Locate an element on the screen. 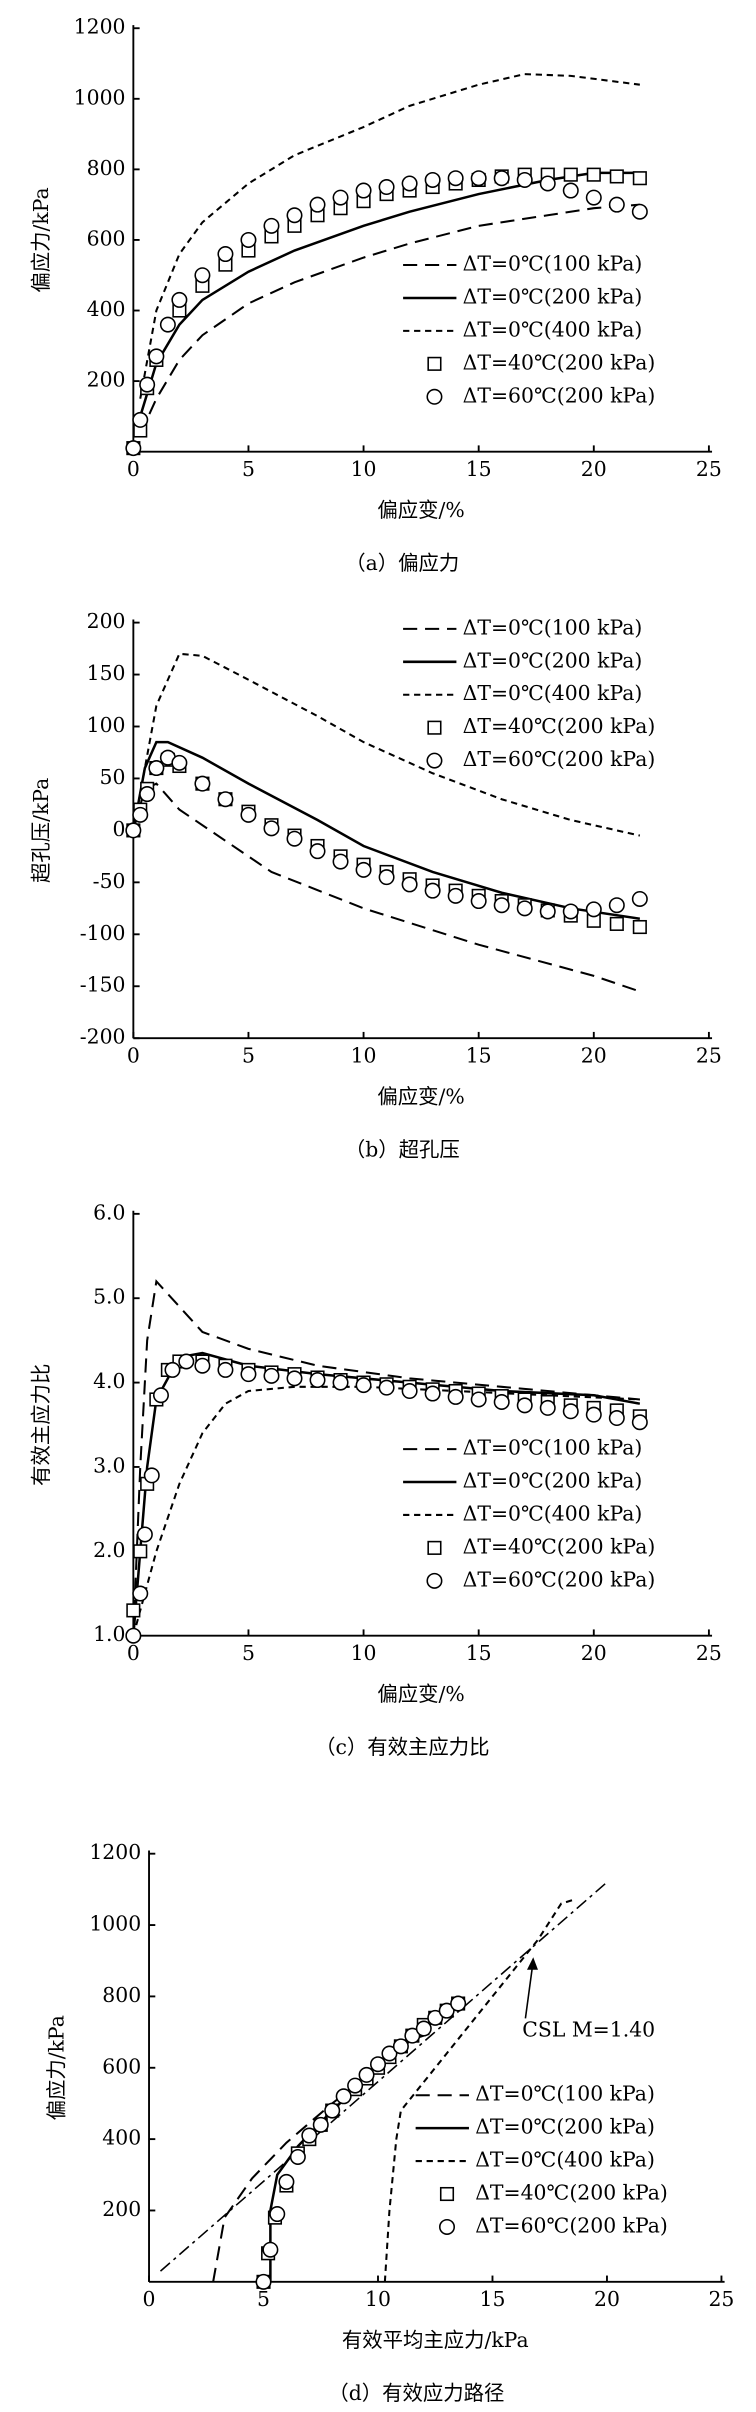 This screenshot has height=2412, width=756. annotation-arrowhead is located at coordinates (532, 1963).